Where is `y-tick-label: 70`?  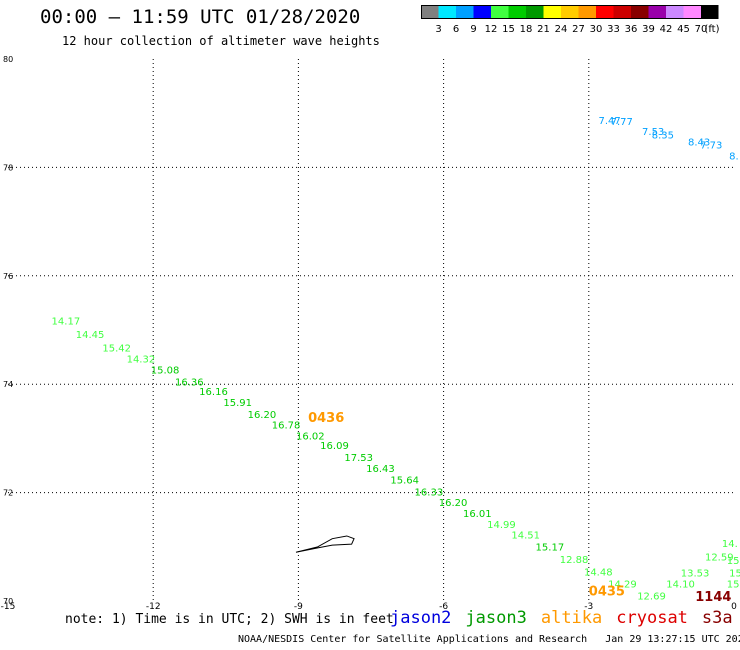
y-tick-label: 70 is located at coordinates (8, 601).